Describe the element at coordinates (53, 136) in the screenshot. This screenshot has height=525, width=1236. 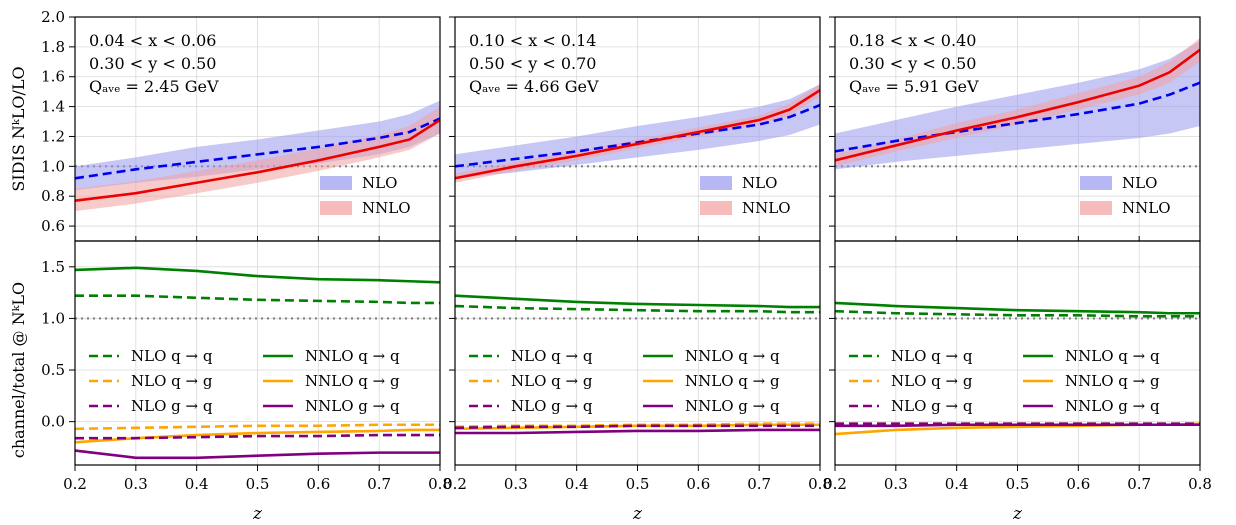
I see `top-y-tick-label: 1.2` at that location.